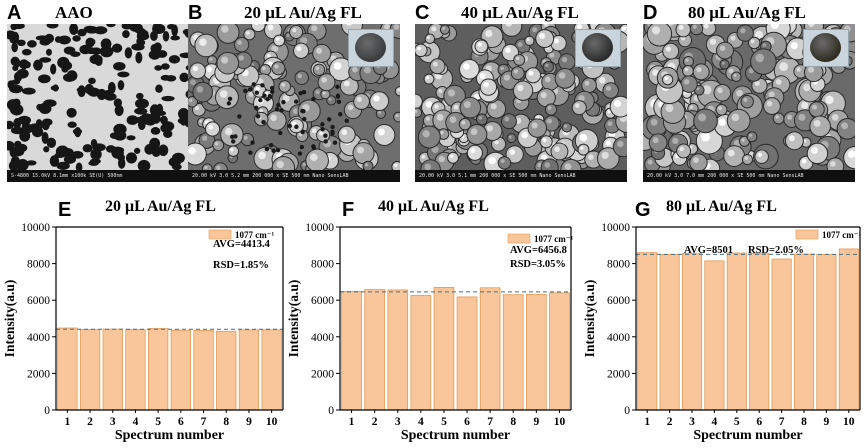 The image size is (865, 448). I want to click on x-tick-label: 8, so click(226, 422).